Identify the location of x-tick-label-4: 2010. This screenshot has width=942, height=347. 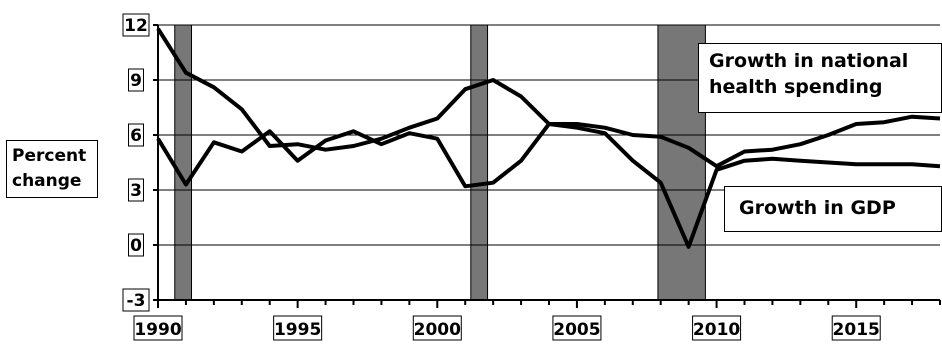
(716, 330).